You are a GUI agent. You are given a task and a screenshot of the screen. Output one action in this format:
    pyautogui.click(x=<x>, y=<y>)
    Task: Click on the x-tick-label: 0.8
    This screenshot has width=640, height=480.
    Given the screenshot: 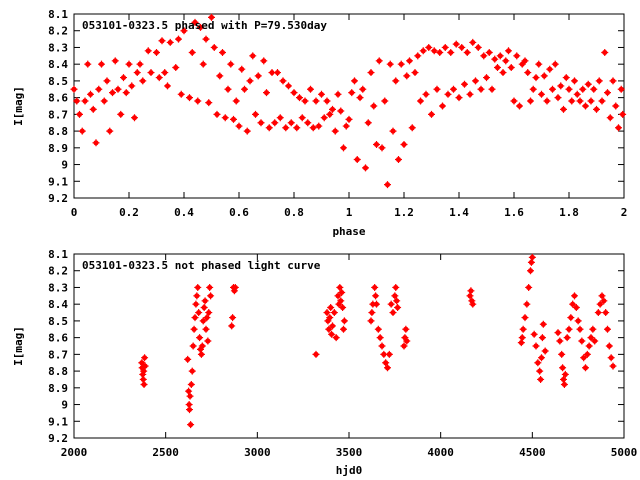 What is the action you would take?
    pyautogui.click(x=294, y=212)
    